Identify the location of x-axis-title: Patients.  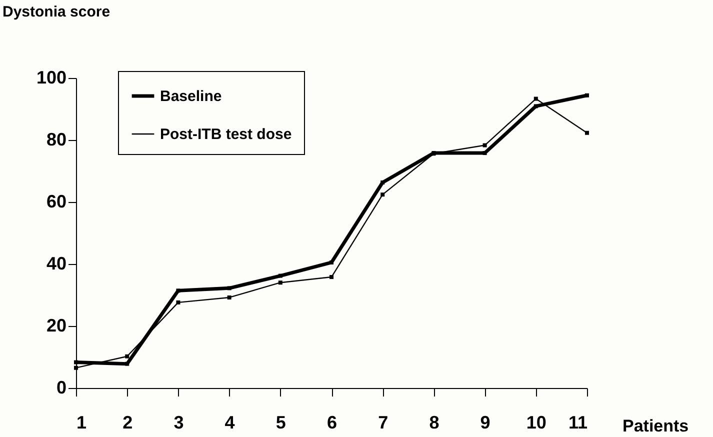
(655, 426).